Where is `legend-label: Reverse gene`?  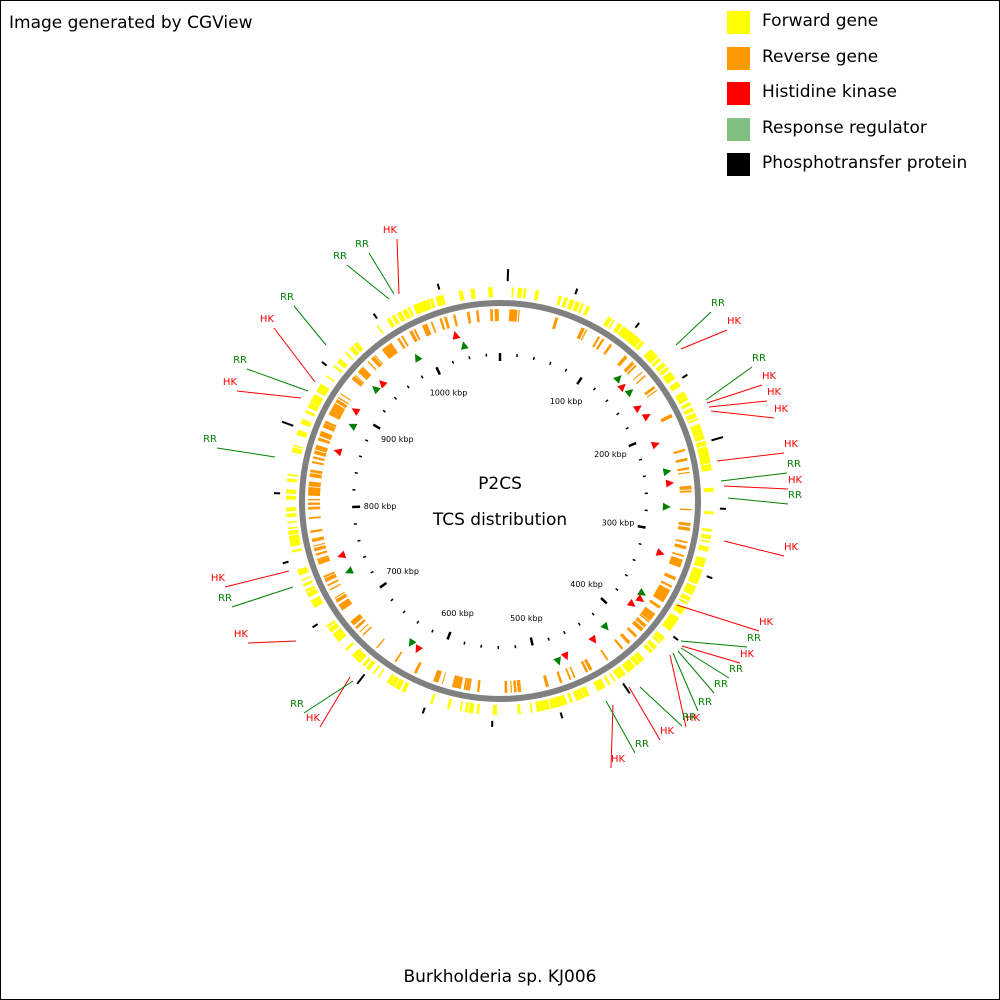
legend-label: Reverse gene is located at coordinates (820, 56).